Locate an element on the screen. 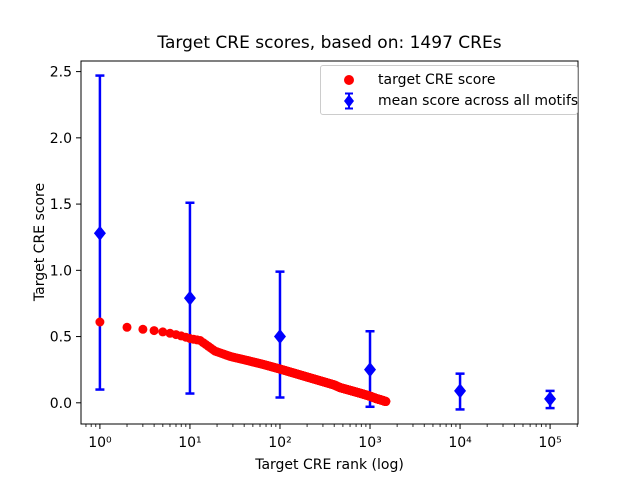  legend-diamond-glyph is located at coordinates (349, 100).